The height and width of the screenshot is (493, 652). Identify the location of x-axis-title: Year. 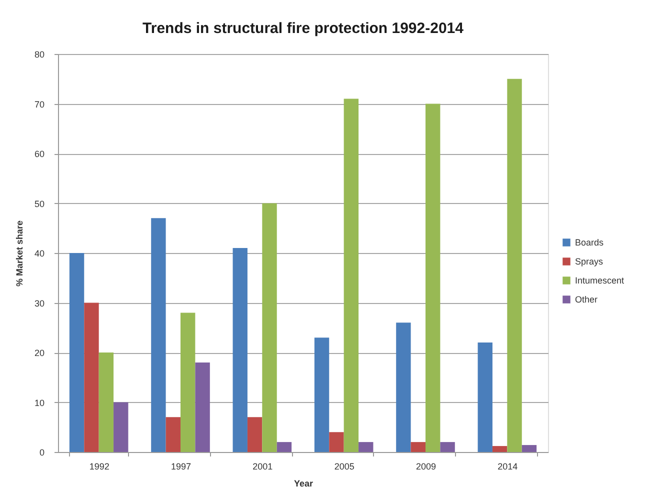
(304, 483).